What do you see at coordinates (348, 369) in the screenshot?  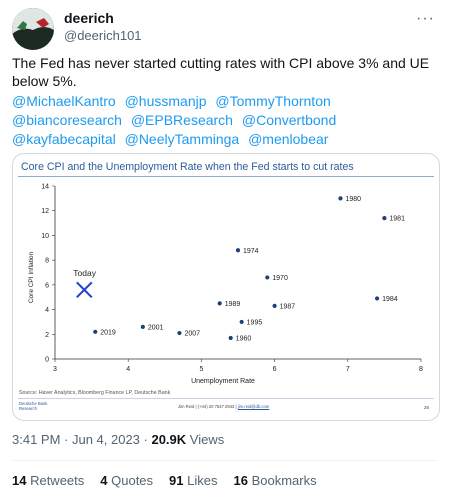 I see `x-tick-label: 7` at bounding box center [348, 369].